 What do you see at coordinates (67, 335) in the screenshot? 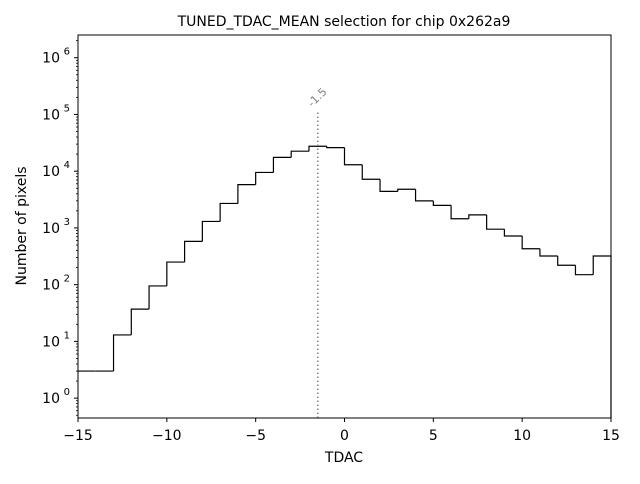
I see `y-tick-exponent: 1` at bounding box center [67, 335].